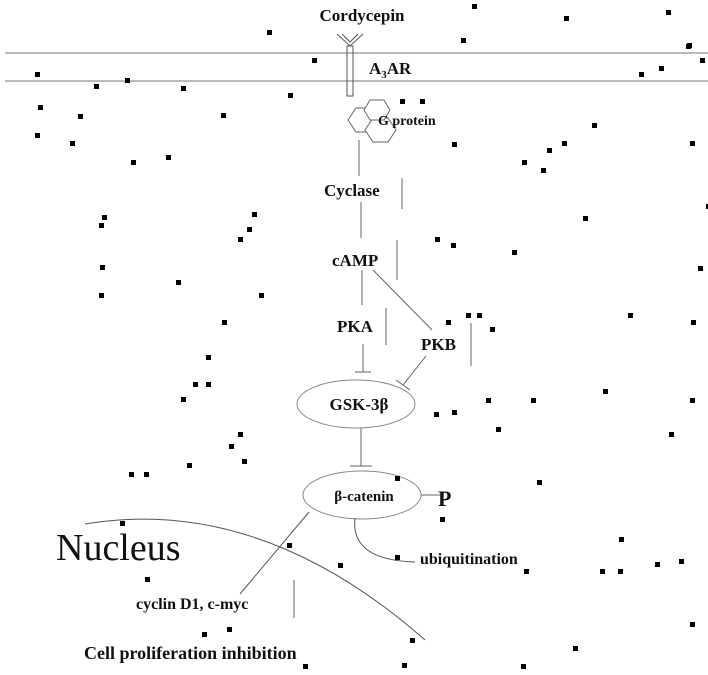 This screenshot has width=708, height=675. I want to click on targets-label: cyclin D1, c-myc, so click(192, 604).